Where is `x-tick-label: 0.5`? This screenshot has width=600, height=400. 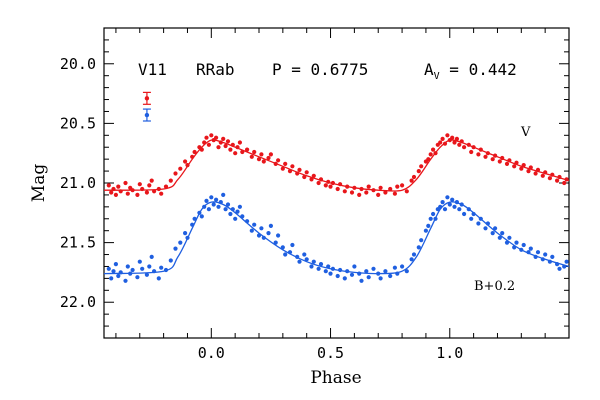 x-tick-label: 0.5 is located at coordinates (330, 353).